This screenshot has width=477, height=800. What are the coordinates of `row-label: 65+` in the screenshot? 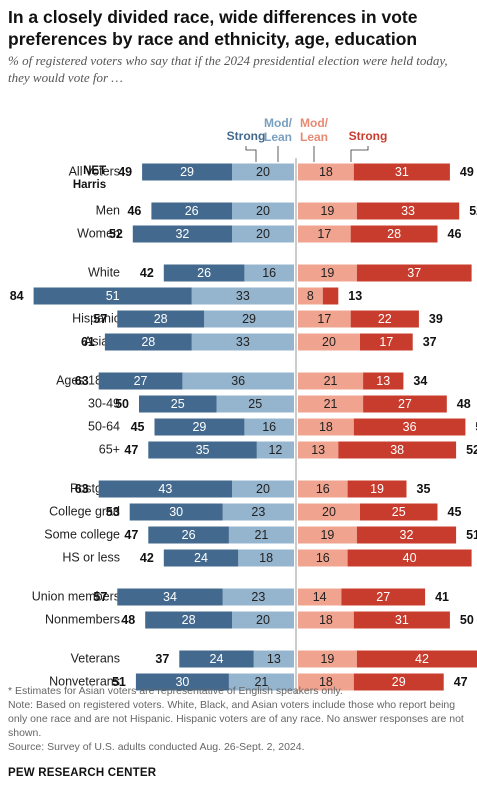 It's located at (109, 449).